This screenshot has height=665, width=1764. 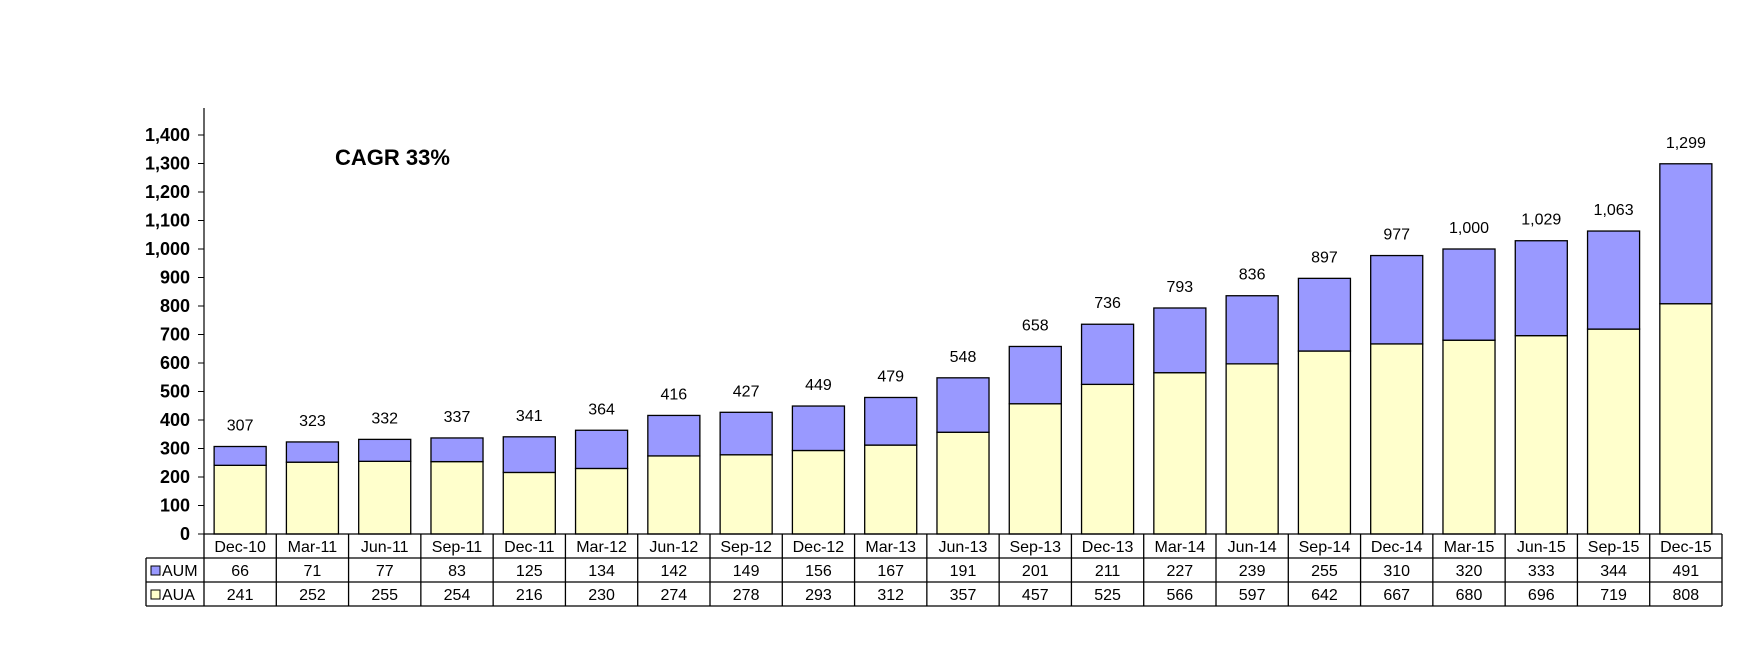 I want to click on category-label: Sep-14, so click(x=1325, y=547).